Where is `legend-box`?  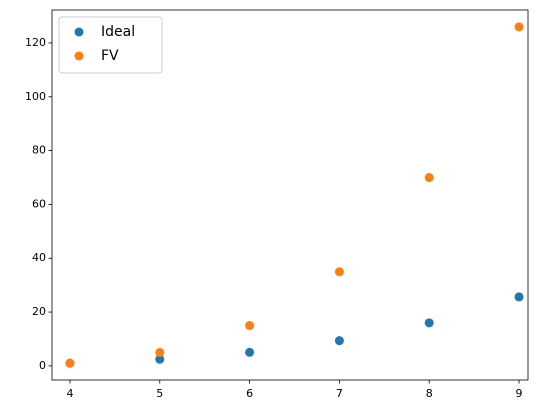
legend-box is located at coordinates (110, 45).